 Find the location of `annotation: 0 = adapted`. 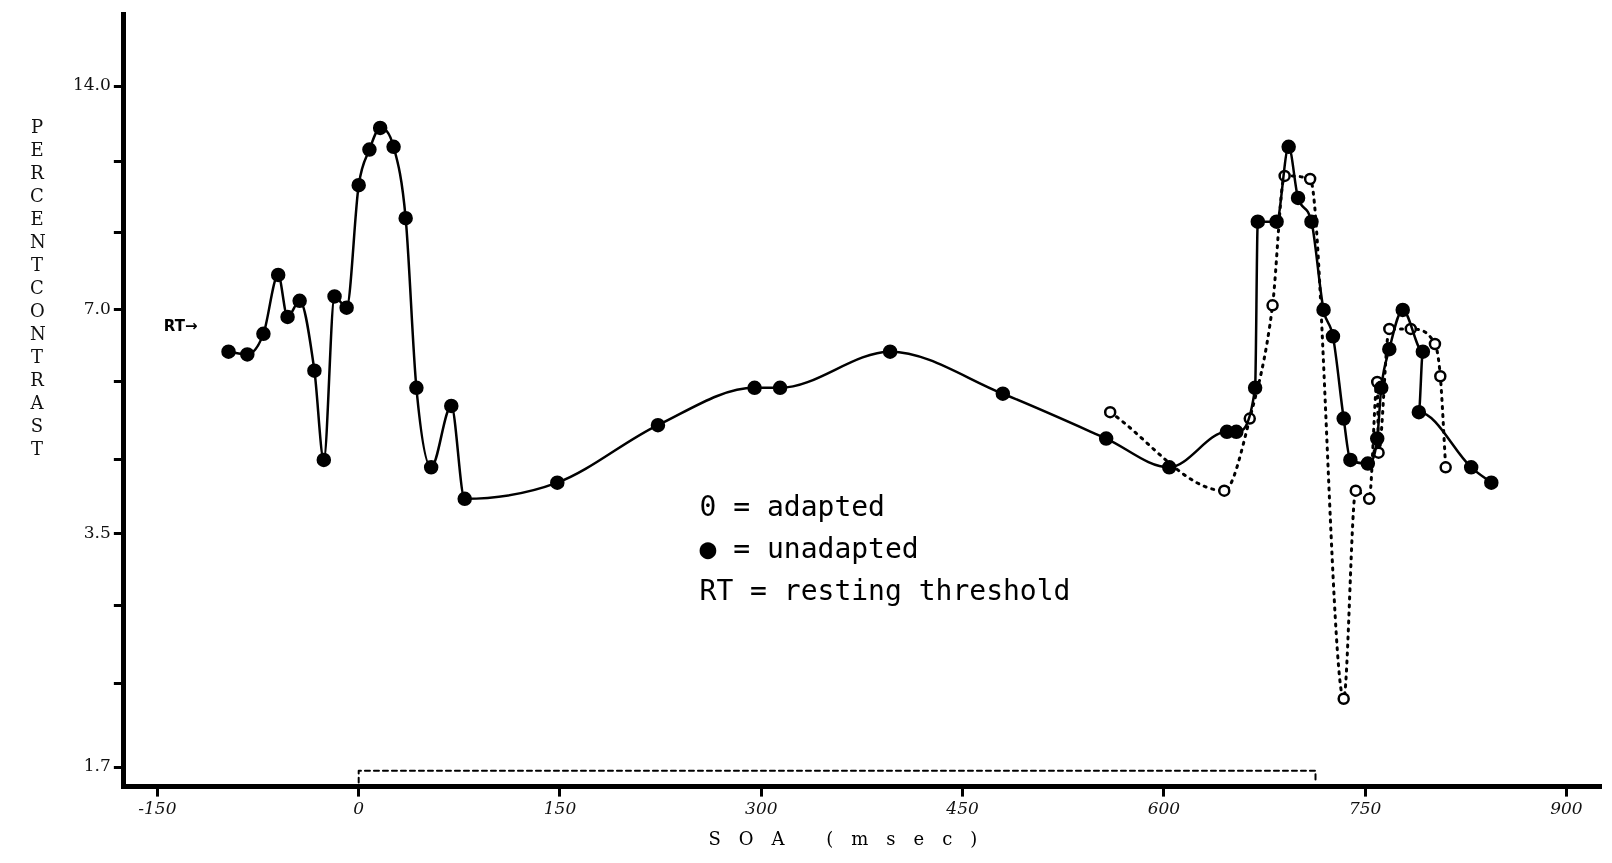

annotation: 0 = adapted is located at coordinates (792, 506).